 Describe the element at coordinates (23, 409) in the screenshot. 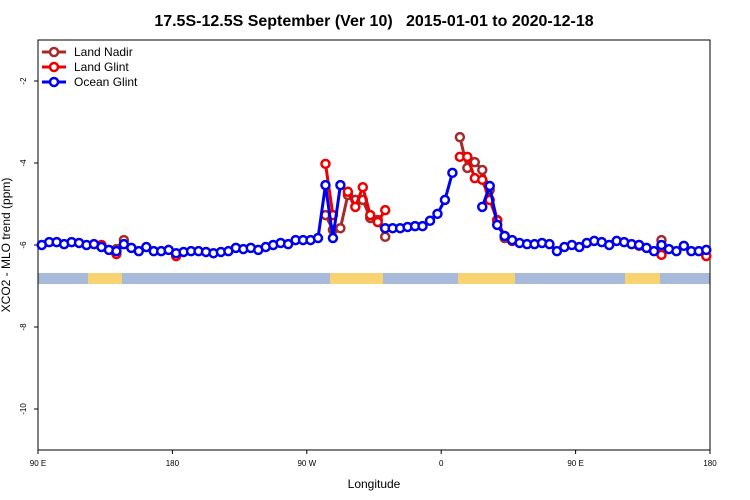

I see `y-tick-label: -10` at that location.